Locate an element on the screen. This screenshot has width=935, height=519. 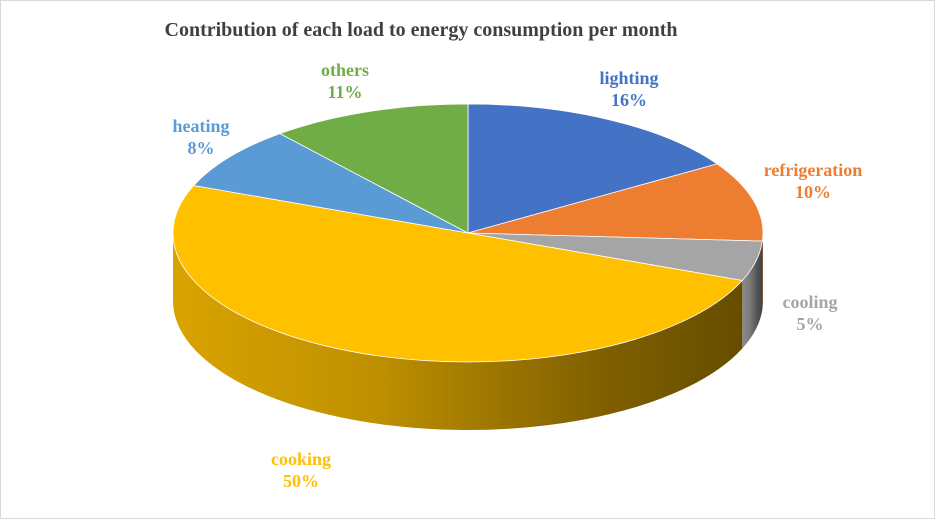
slice-side-cooling is located at coordinates (752, 295).